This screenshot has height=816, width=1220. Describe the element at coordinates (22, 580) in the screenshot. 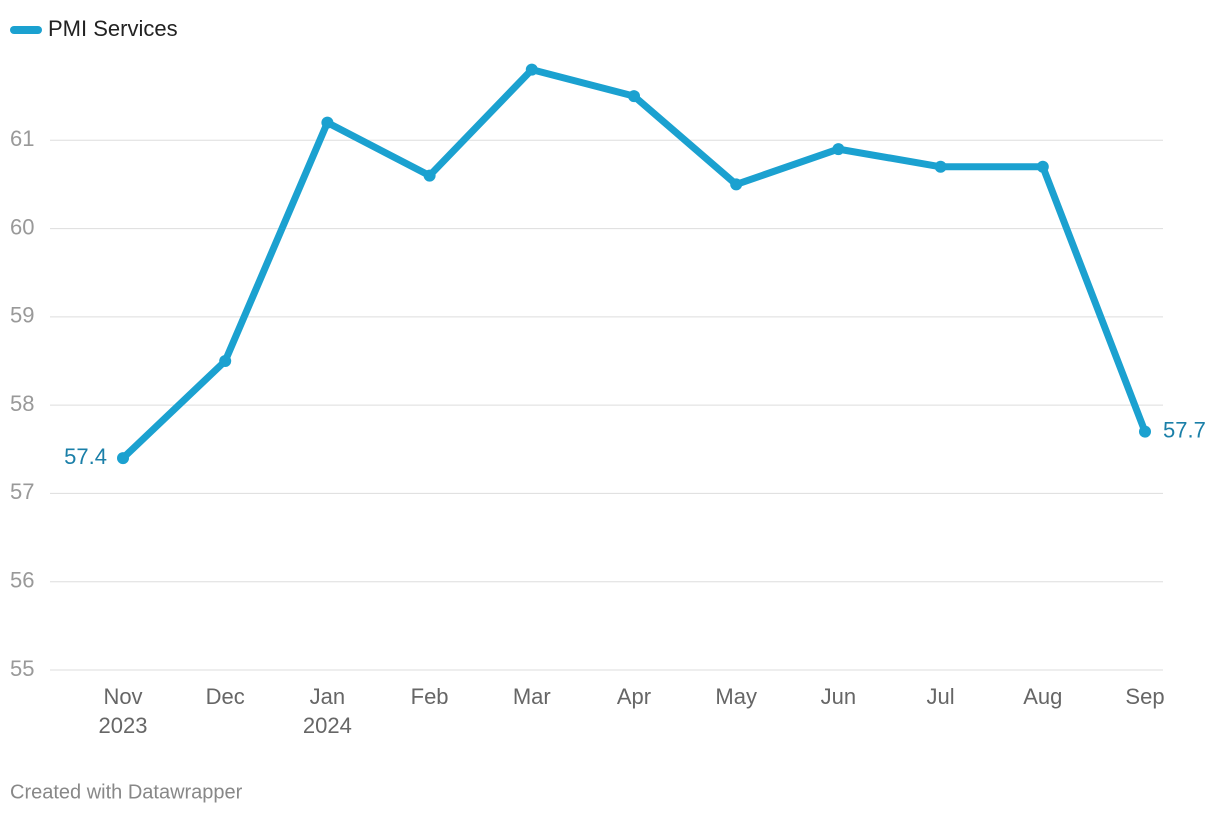

I see `y-tick-label: 56` at that location.